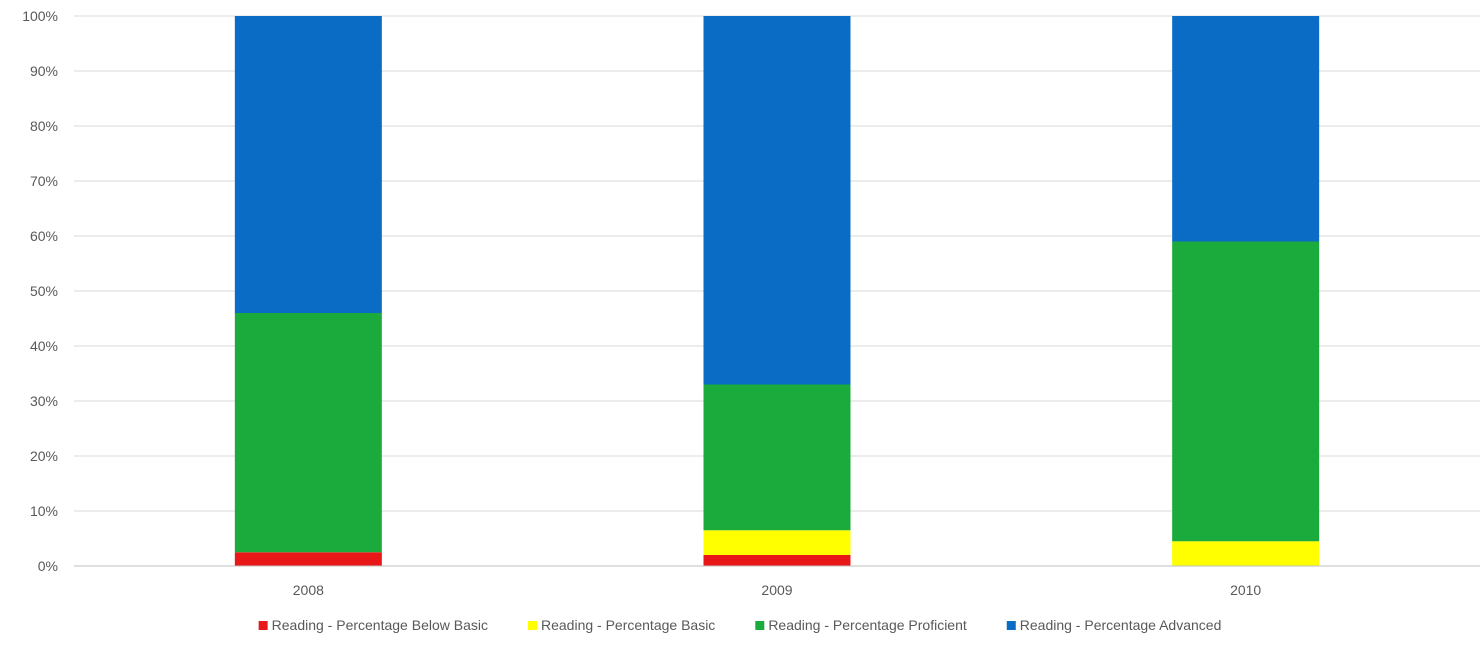 Image resolution: width=1480 pixels, height=647 pixels. I want to click on y-tick-label: 70%, so click(44, 181).